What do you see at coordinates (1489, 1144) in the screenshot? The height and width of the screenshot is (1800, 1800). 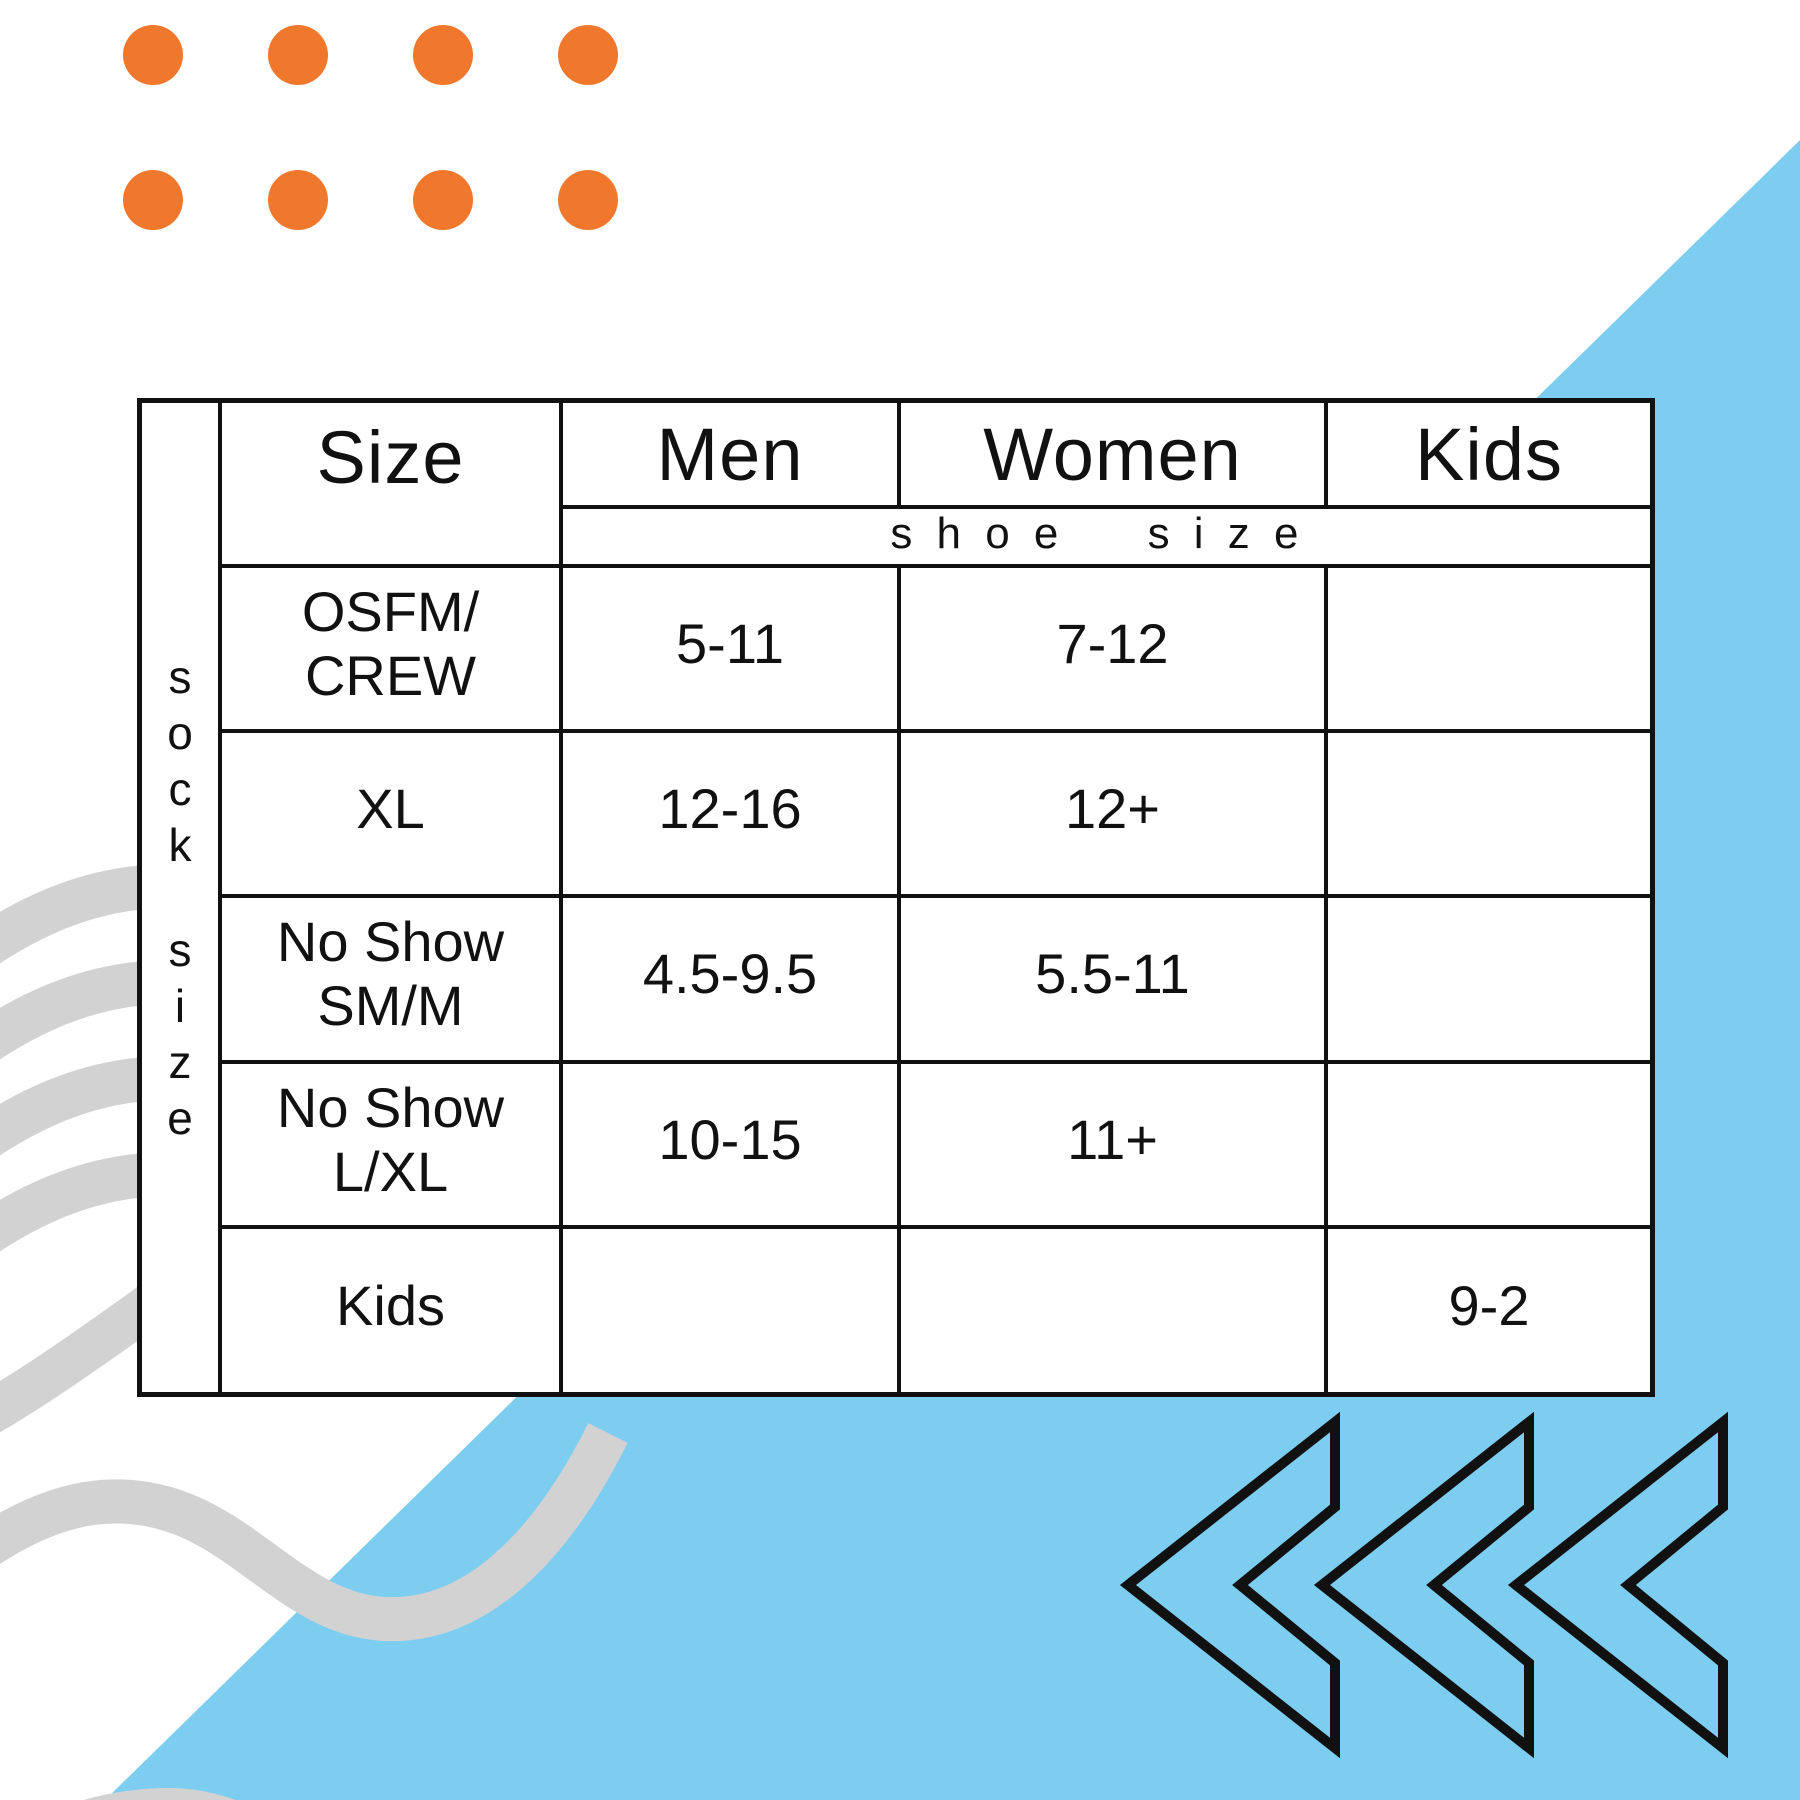 I see `value-noshow-lxl-kids` at bounding box center [1489, 1144].